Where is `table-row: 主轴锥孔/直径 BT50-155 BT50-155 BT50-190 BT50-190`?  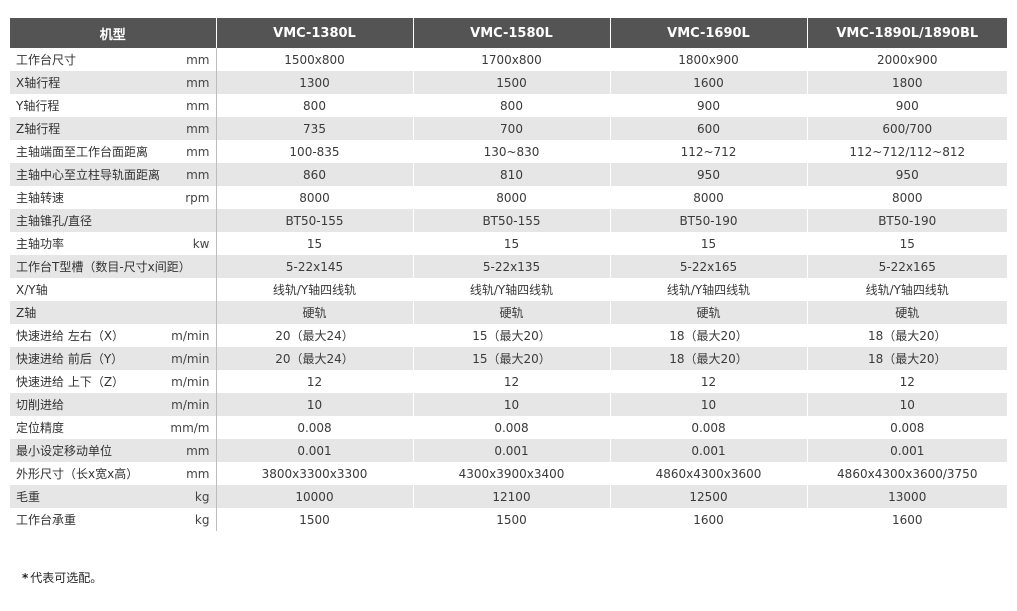 table-row: 主轴锥孔/直径 BT50-155 BT50-155 BT50-190 BT50-190 is located at coordinates (508, 220).